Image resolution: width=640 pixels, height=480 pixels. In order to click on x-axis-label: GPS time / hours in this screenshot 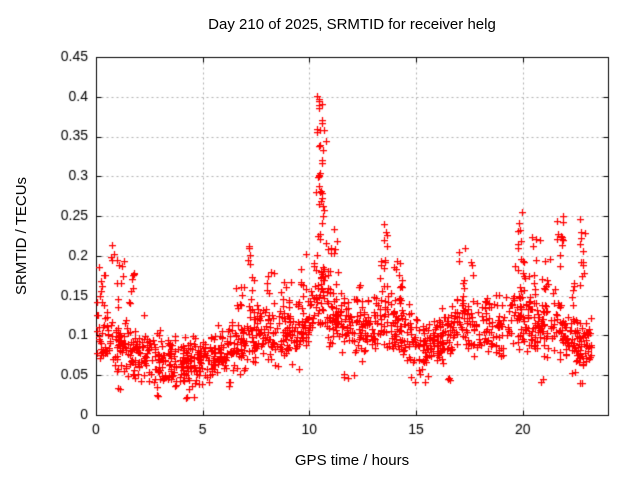, I will do `click(352, 460)`.